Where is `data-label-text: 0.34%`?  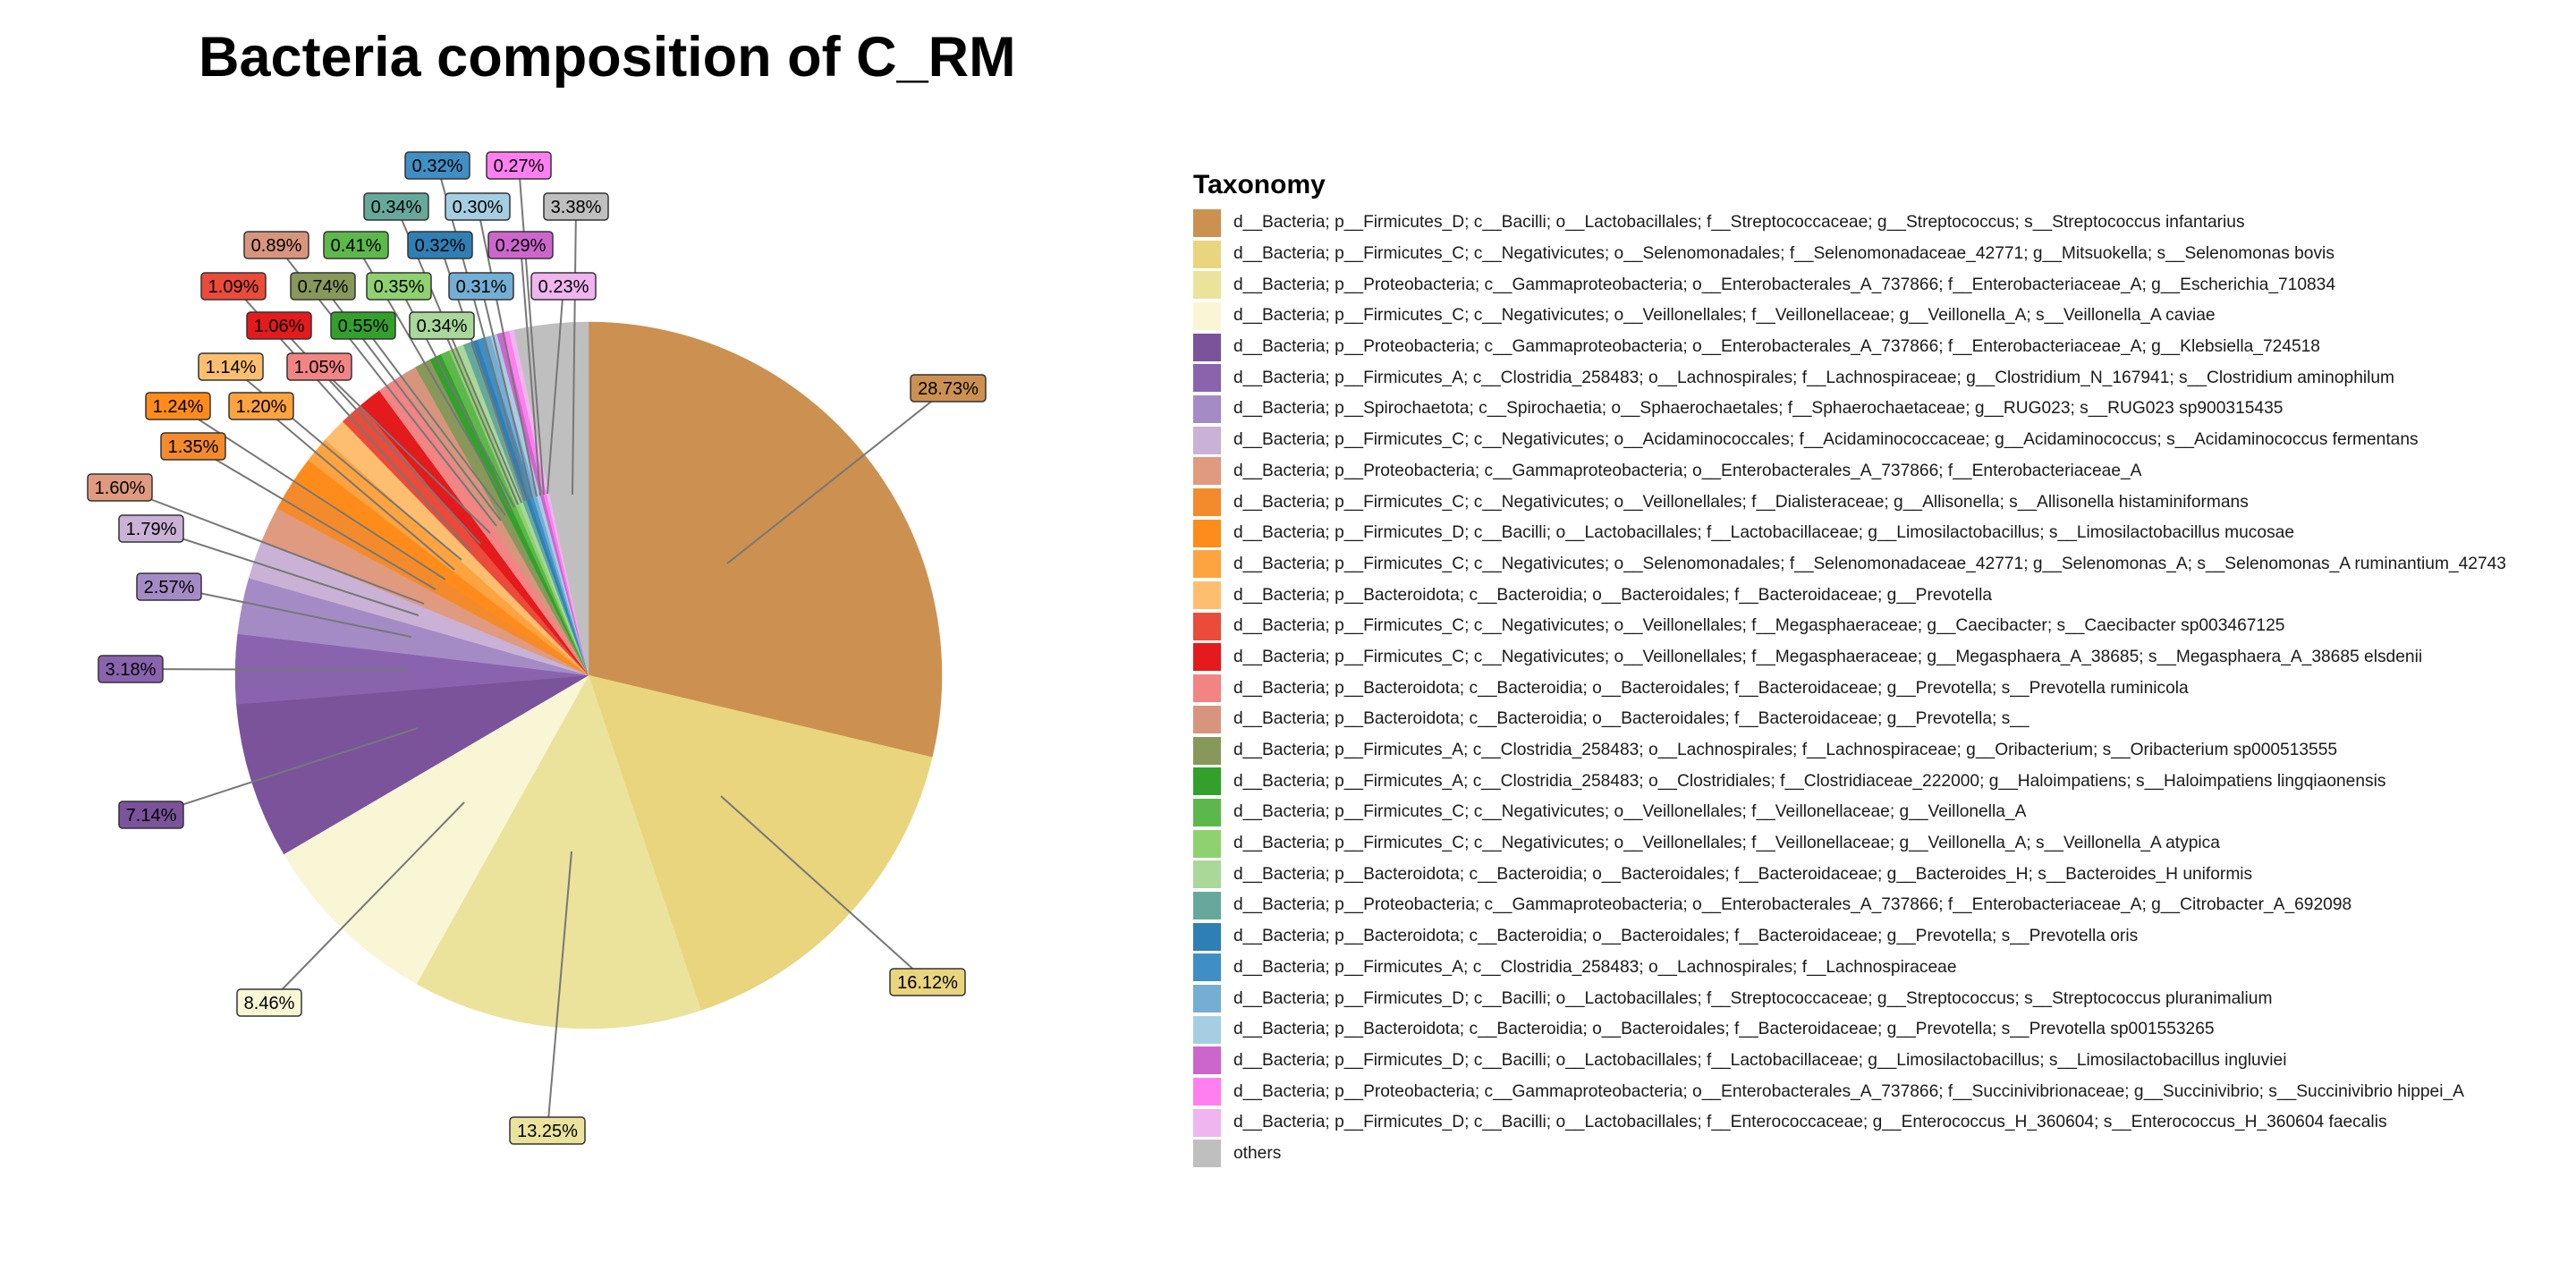 data-label-text: 0.34% is located at coordinates (442, 326).